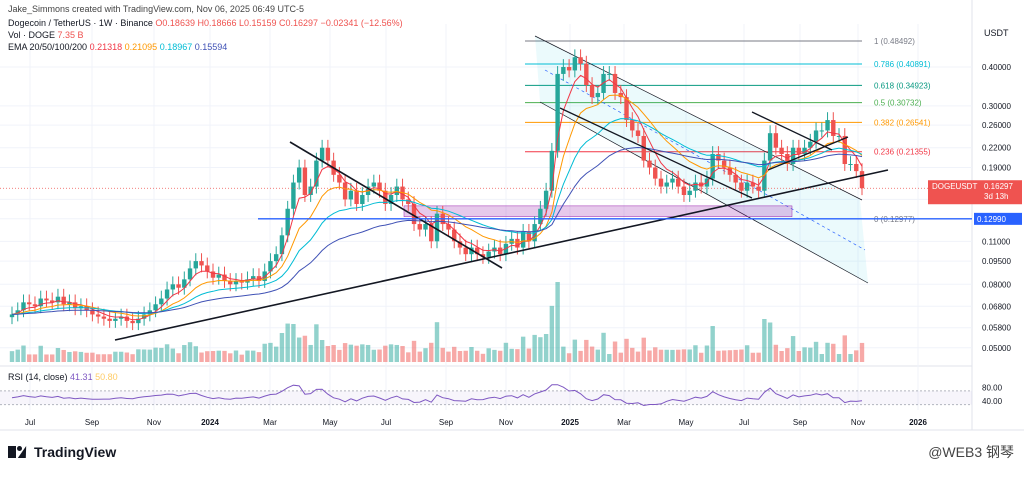  I want to click on rsi-ma-value: 50.80, so click(106, 377).